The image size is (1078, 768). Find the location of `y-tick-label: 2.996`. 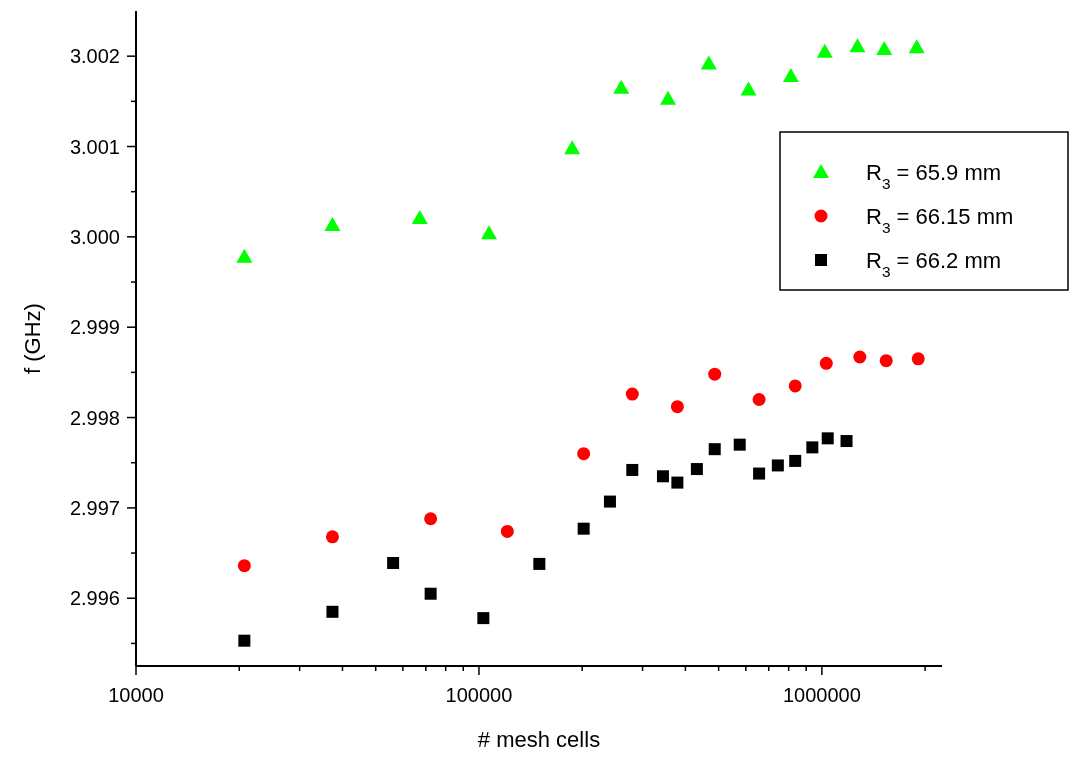

y-tick-label: 2.996 is located at coordinates (94, 598).